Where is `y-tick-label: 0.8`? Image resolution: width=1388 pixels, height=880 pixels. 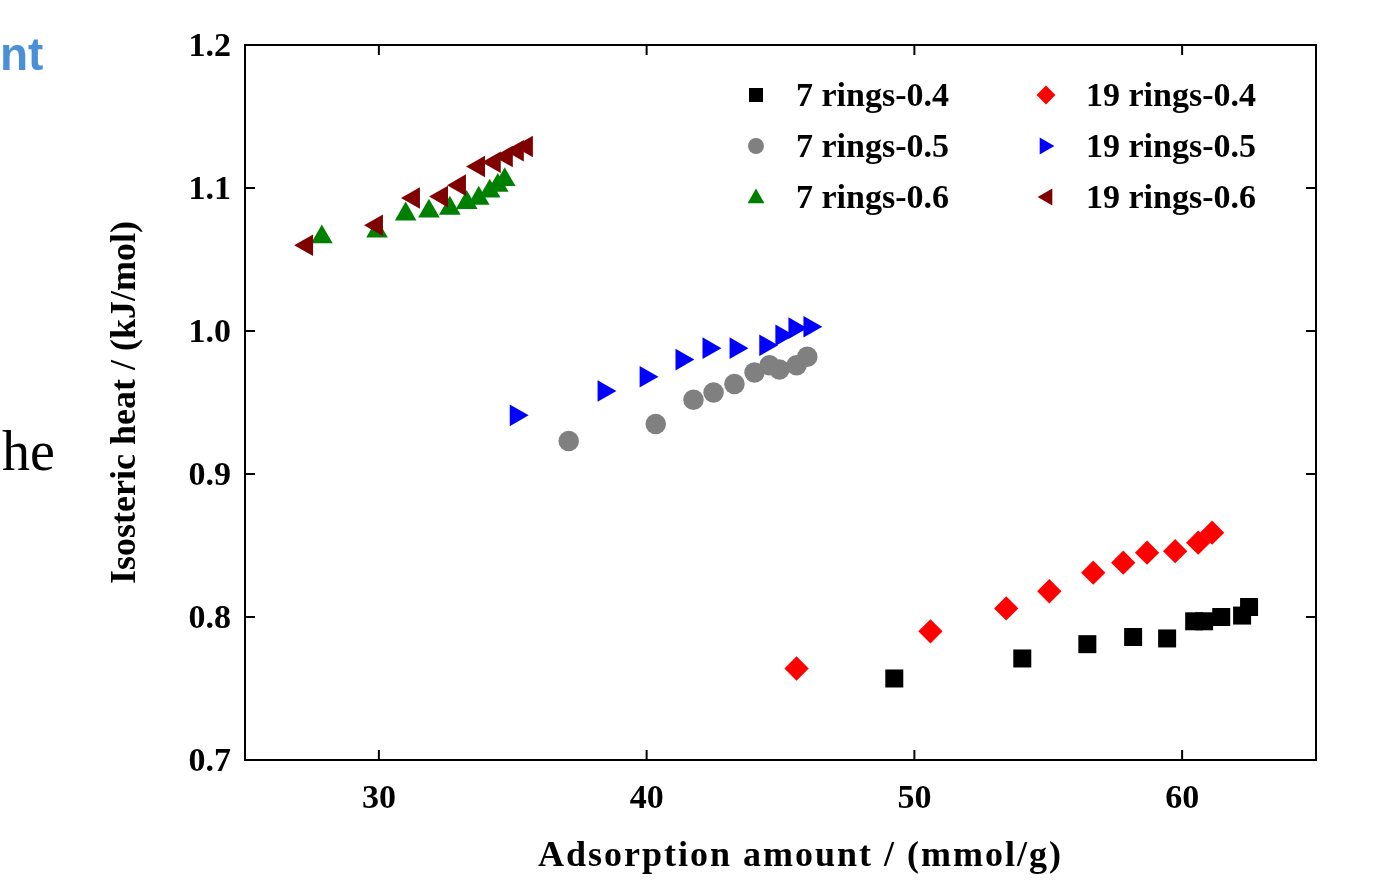 y-tick-label: 0.8 is located at coordinates (209, 616).